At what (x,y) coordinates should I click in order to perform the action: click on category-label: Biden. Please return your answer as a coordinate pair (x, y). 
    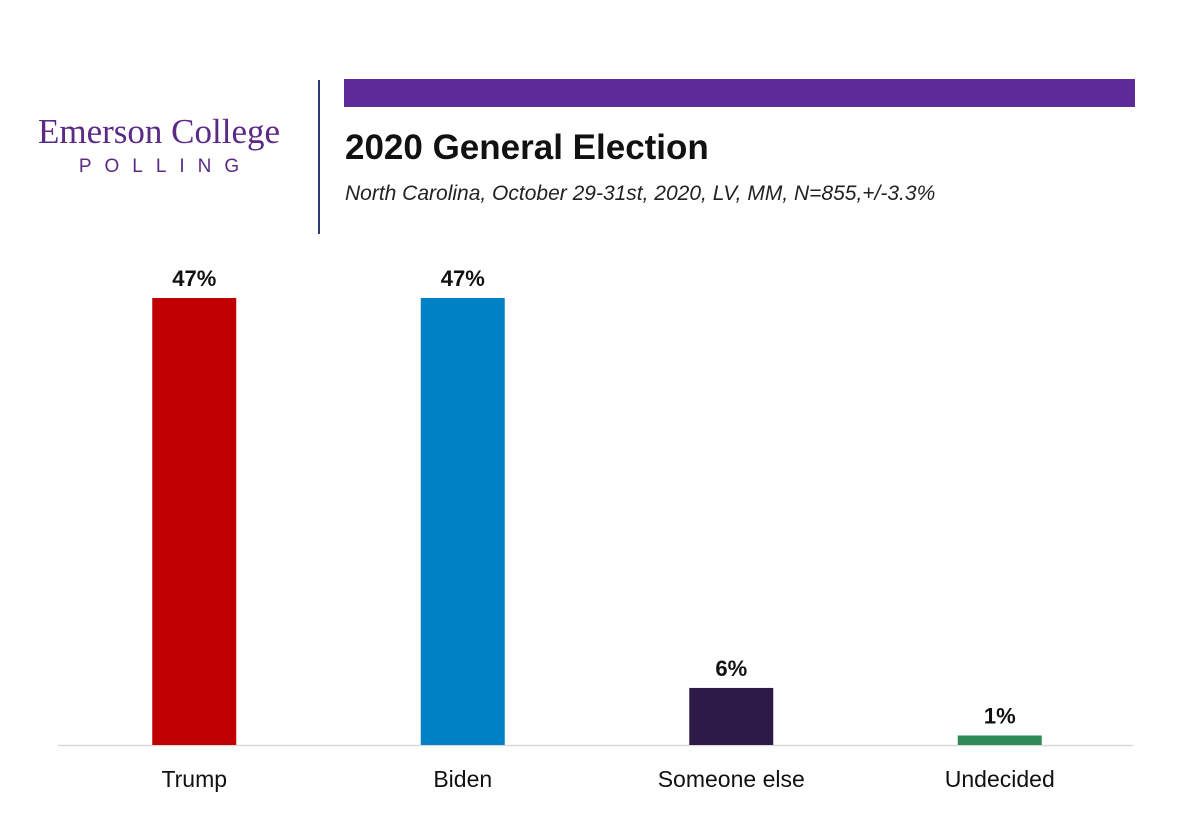
    Looking at the image, I should click on (462, 779).